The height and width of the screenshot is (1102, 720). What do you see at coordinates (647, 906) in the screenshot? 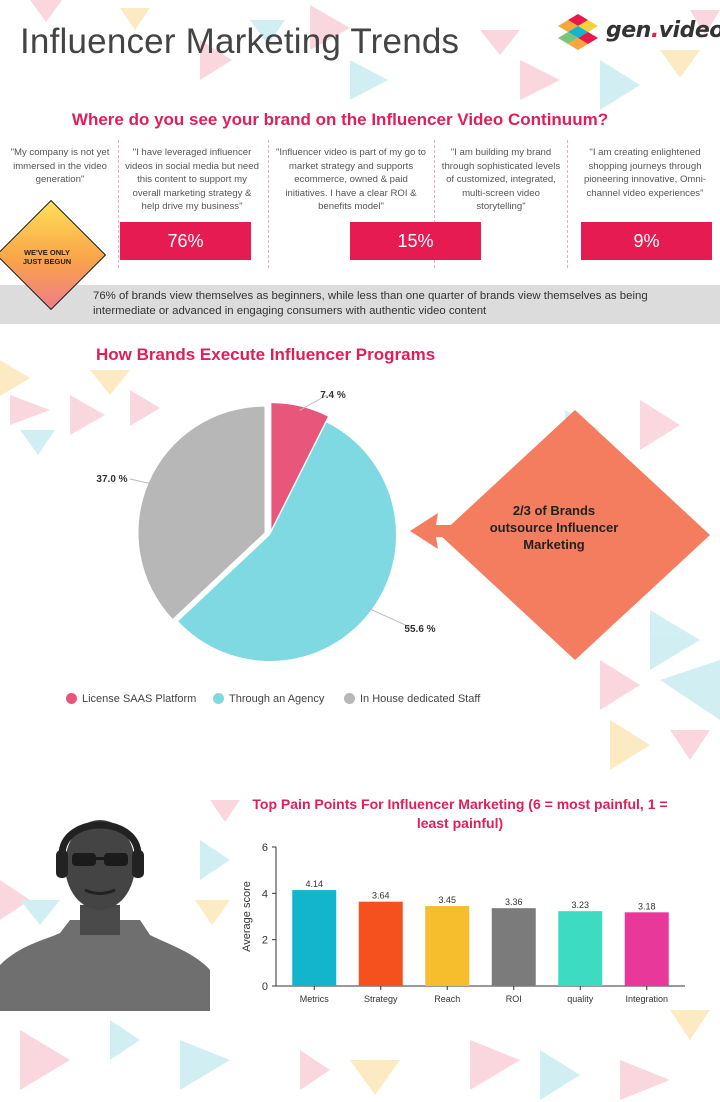
I see `bar-value-label: 3.18` at bounding box center [647, 906].